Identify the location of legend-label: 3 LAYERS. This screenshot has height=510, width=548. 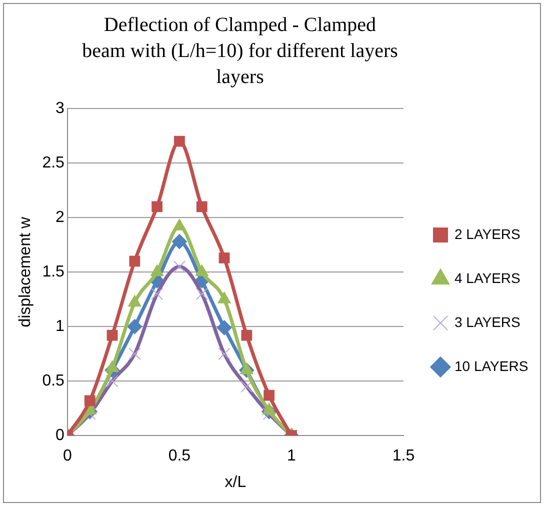
(487, 322).